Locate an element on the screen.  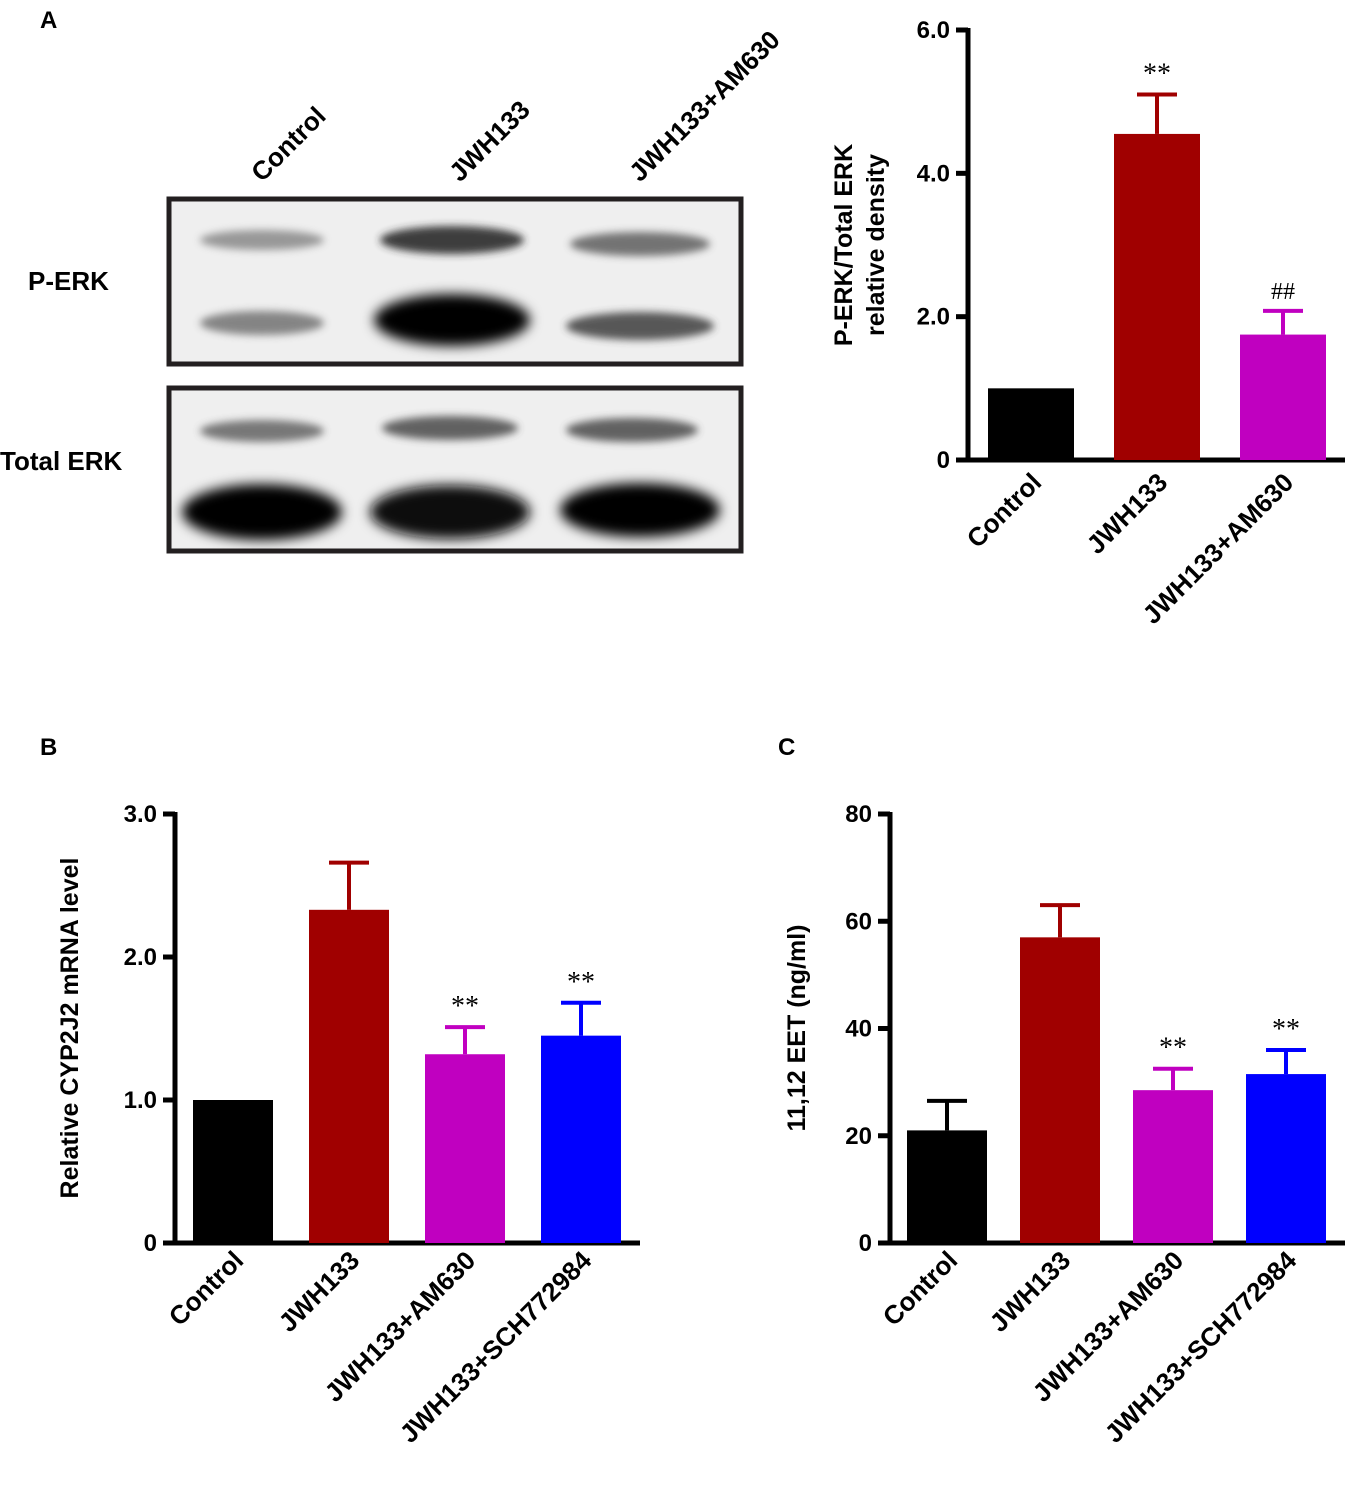
y-axis-title-line: relative density is located at coordinates (876, 245).